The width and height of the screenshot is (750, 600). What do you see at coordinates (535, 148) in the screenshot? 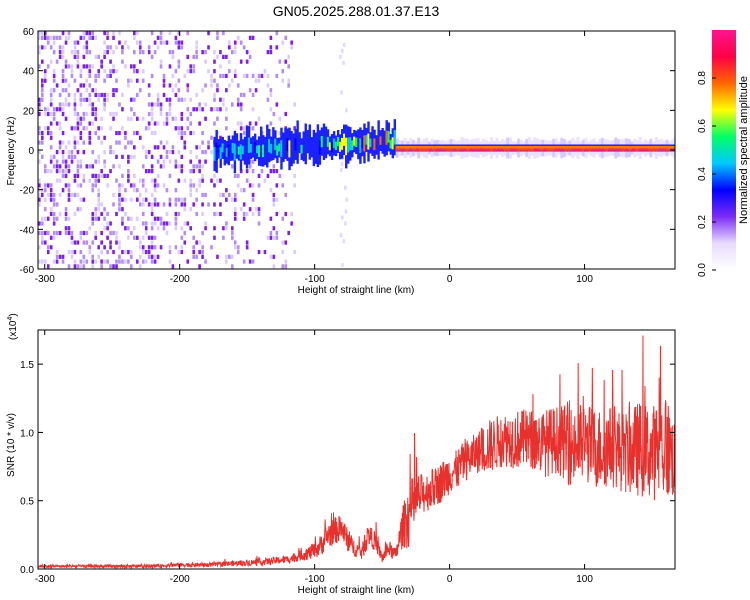
I see `spectrogram-band-mid` at bounding box center [535, 148].